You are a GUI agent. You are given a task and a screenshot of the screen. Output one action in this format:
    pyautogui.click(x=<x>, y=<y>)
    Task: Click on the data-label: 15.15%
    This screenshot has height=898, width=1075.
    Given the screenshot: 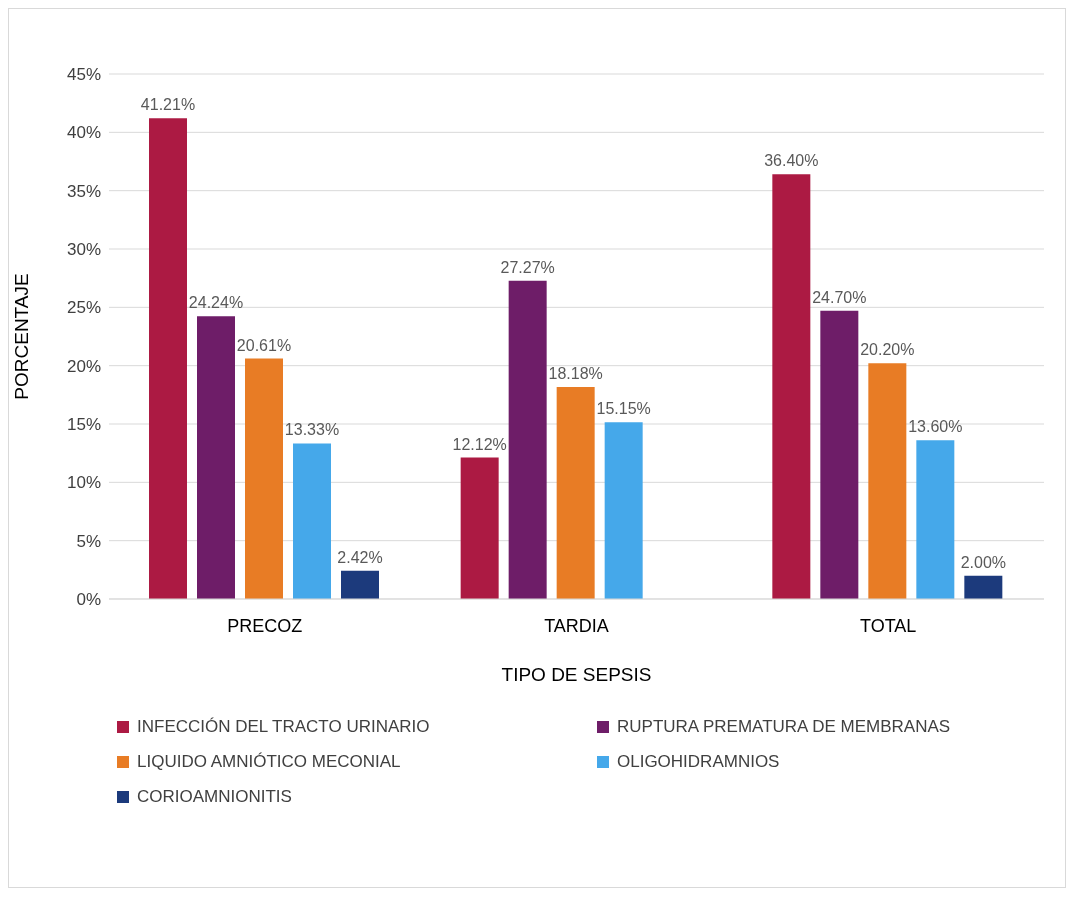 What is the action you would take?
    pyautogui.click(x=623, y=409)
    